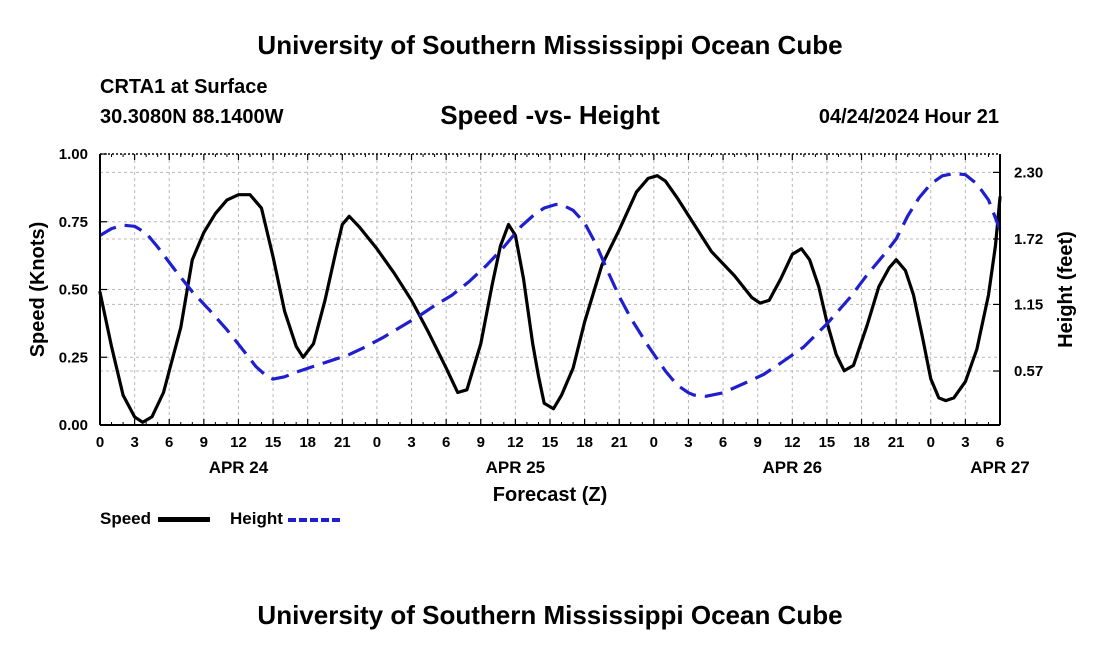 The image size is (1100, 650). I want to click on legend-speed: Speed, so click(155, 519).